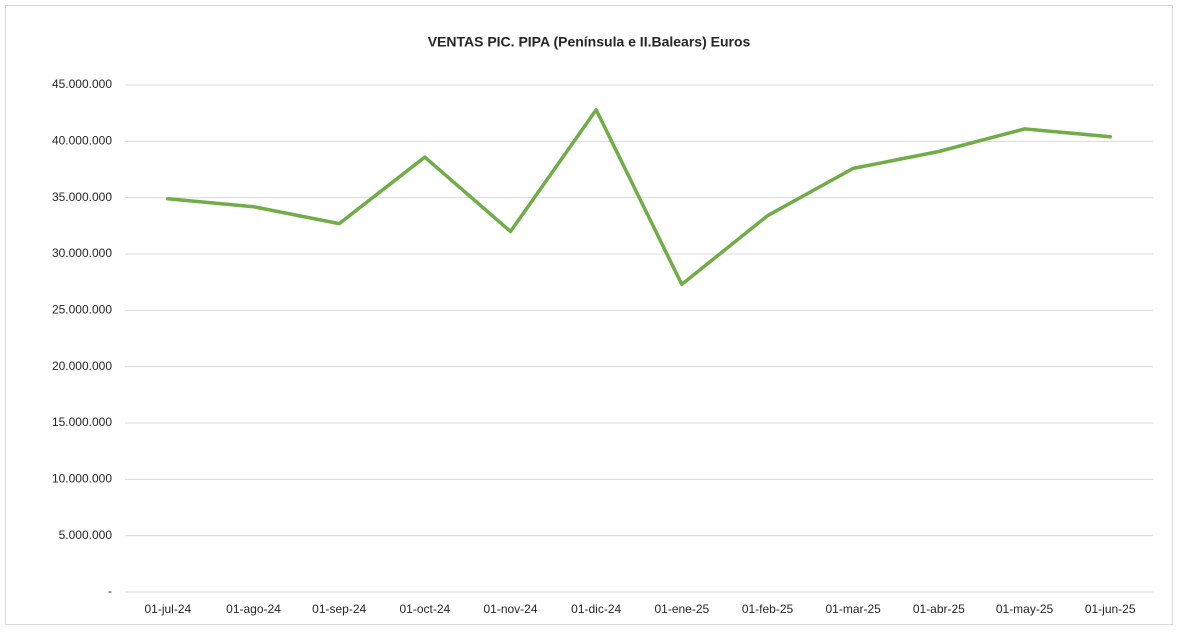 The image size is (1179, 632). Describe the element at coordinates (110, 591) in the screenshot. I see `y-tick-label: -` at that location.